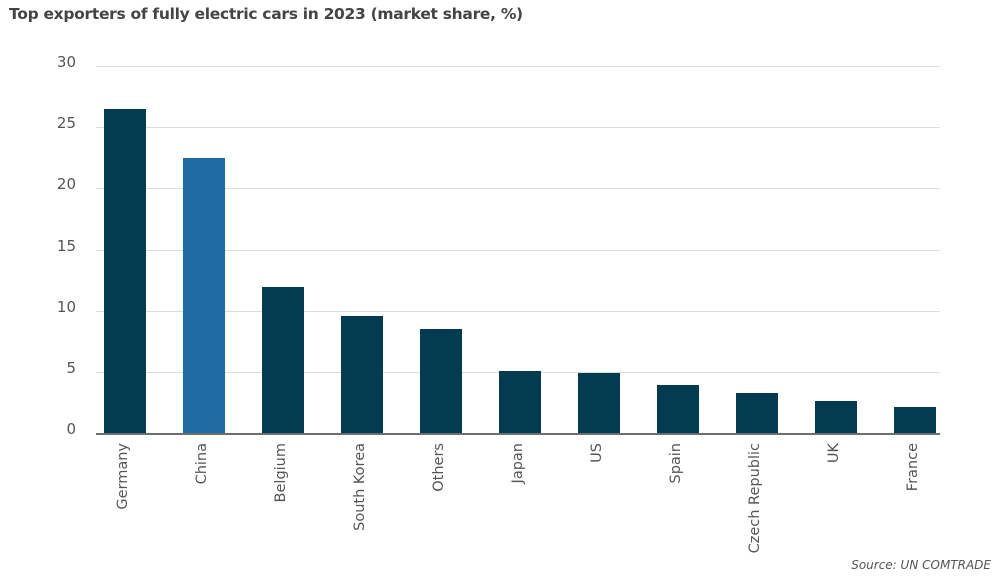  Describe the element at coordinates (283, 360) in the screenshot. I see `bar-belgium` at that location.